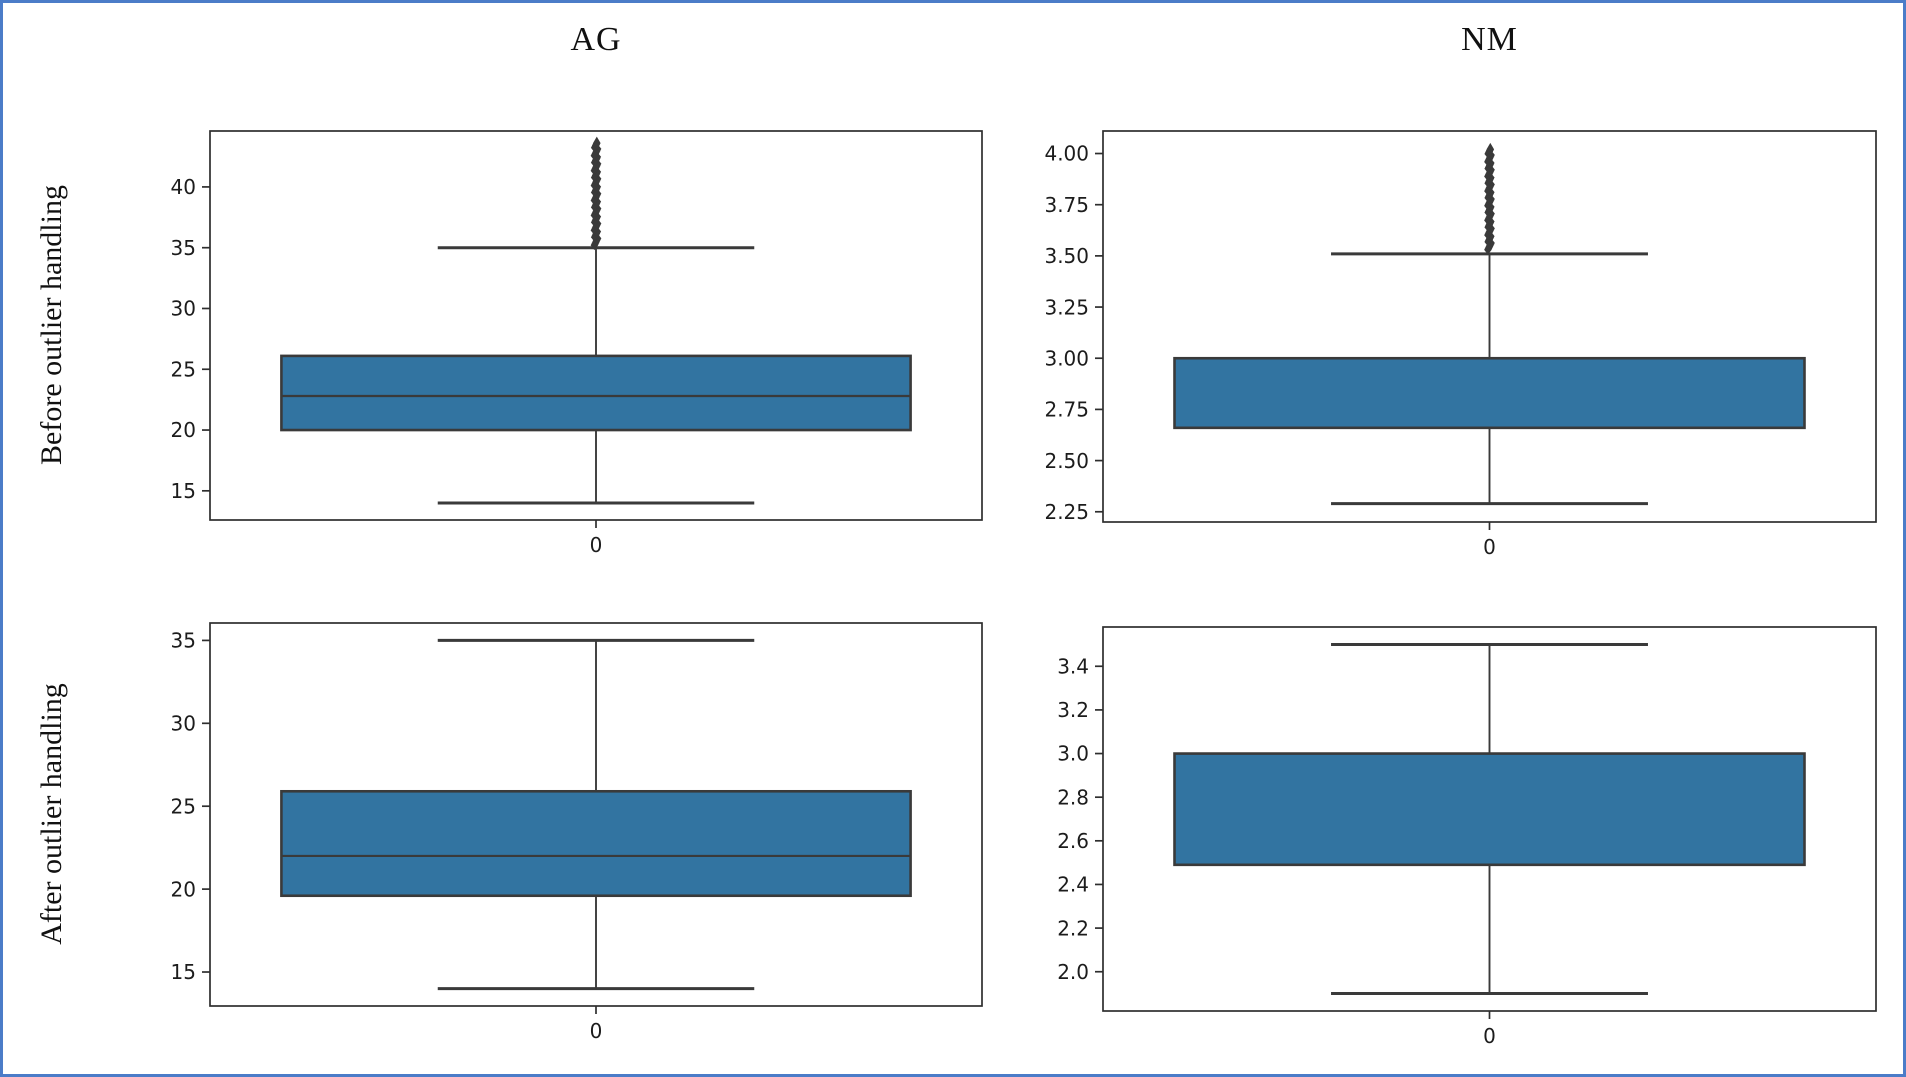 This screenshot has width=1906, height=1077. I want to click on y-tick-label: 3.75, so click(1066, 205).